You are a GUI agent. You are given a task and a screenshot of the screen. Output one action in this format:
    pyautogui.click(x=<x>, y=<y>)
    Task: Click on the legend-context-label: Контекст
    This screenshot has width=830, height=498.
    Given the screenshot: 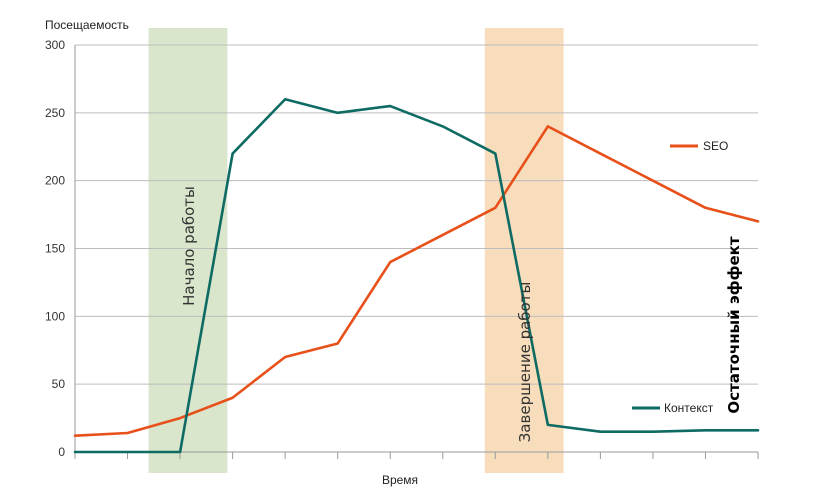 What is the action you would take?
    pyautogui.click(x=689, y=408)
    